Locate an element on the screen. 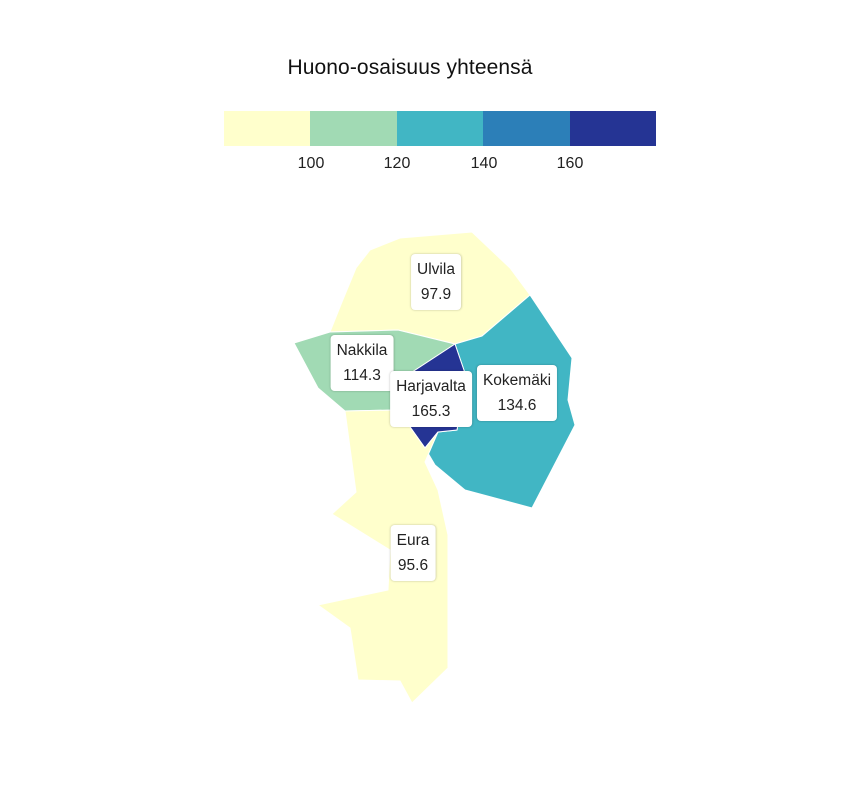 This screenshot has width=864, height=792. legend-tick-160: 160 is located at coordinates (570, 163).